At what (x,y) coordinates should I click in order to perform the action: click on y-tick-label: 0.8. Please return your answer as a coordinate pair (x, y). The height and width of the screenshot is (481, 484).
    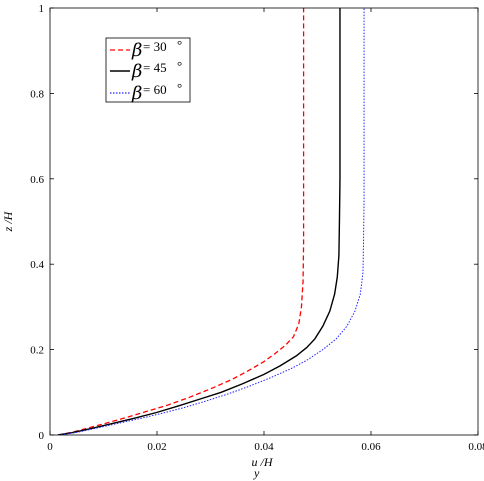
    Looking at the image, I should click on (37, 94).